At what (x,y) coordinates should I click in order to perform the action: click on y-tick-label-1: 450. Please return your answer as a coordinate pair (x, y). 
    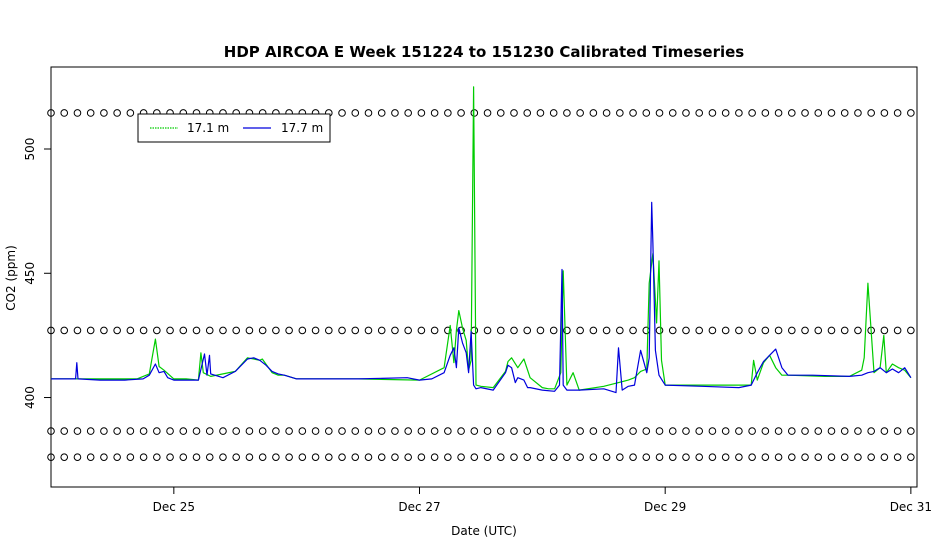
    Looking at the image, I should click on (30, 273).